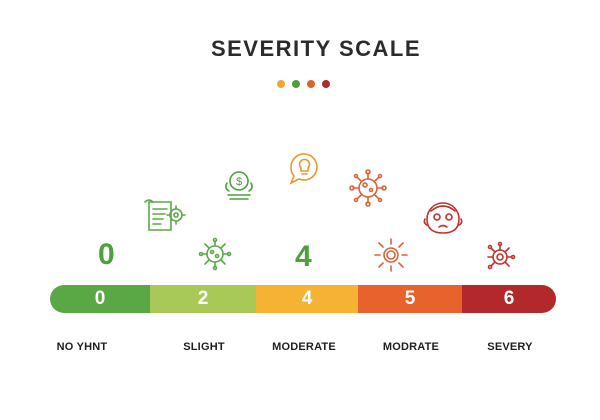  What do you see at coordinates (303, 256) in the screenshot?
I see `big-number-4: 4` at bounding box center [303, 256].